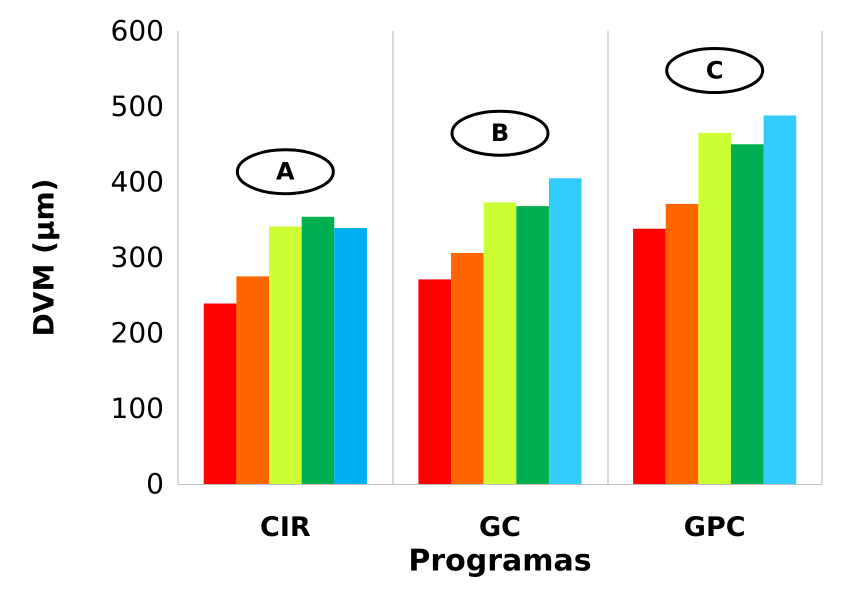  What do you see at coordinates (500, 560) in the screenshot?
I see `x-axis-title: Programas` at bounding box center [500, 560].